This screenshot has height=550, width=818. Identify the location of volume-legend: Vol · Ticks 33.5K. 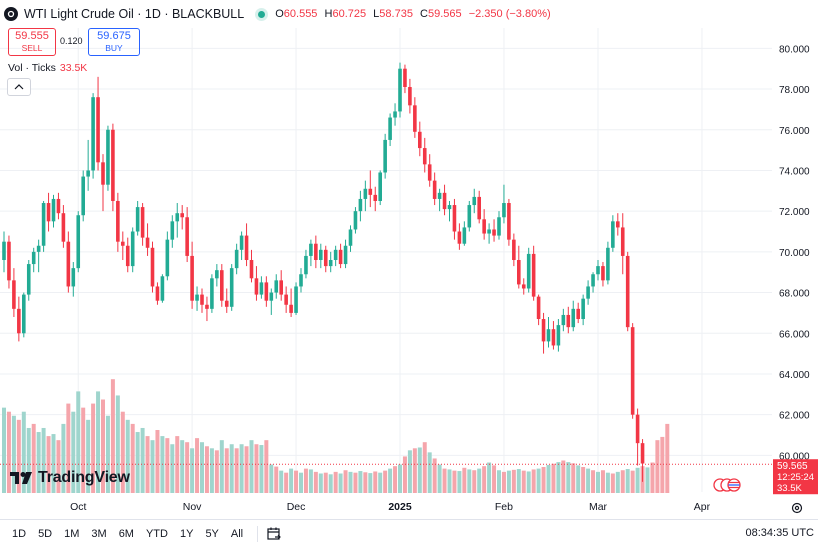
(47, 68).